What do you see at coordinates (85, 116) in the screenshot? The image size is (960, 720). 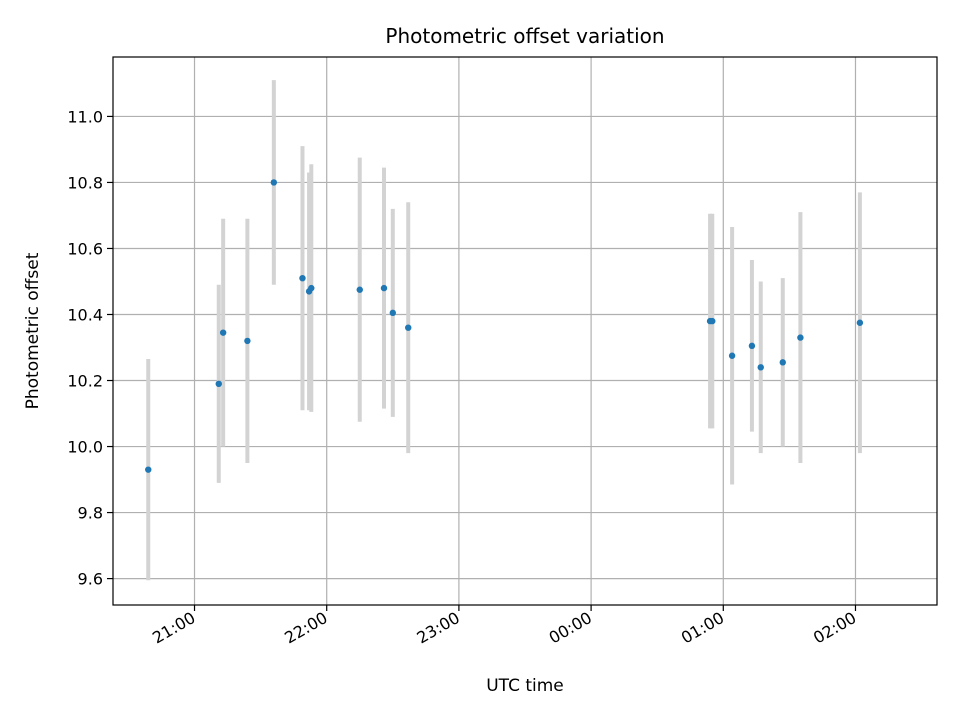 I see `y-tick-label: 11.0` at bounding box center [85, 116].